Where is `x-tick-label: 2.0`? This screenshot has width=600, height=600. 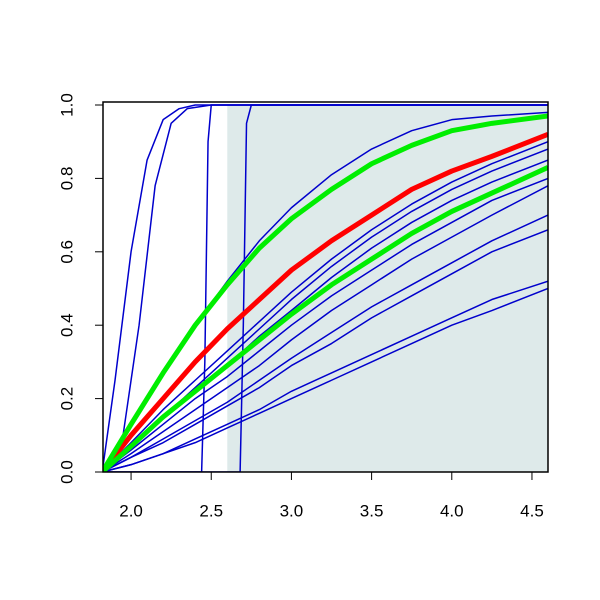
x-tick-label: 2.0 is located at coordinates (131, 510).